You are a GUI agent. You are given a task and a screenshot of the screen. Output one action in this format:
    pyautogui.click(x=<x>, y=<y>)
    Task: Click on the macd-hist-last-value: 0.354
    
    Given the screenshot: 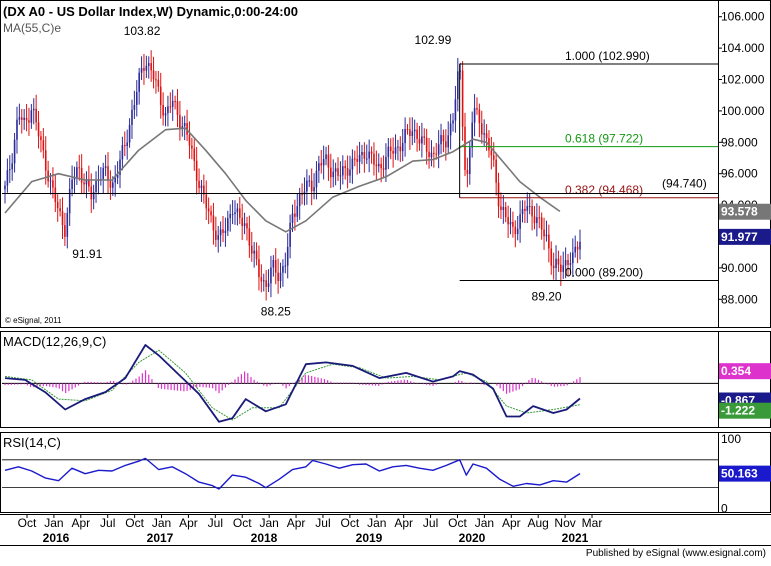 What is the action you would take?
    pyautogui.click(x=736, y=371)
    